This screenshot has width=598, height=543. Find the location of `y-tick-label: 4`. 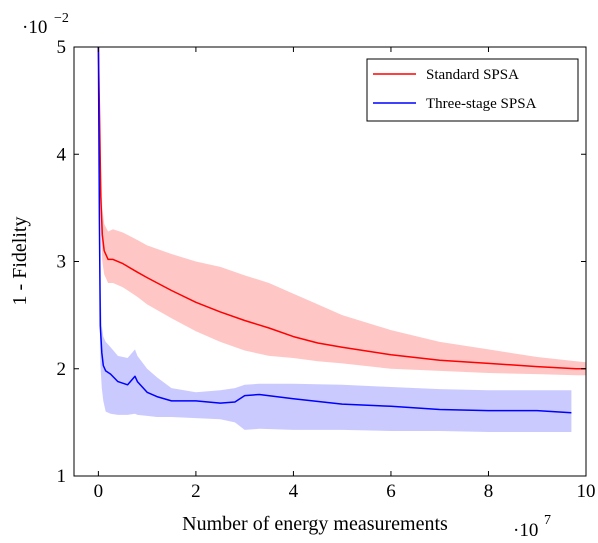

y-tick-label: 4 is located at coordinates (62, 154).